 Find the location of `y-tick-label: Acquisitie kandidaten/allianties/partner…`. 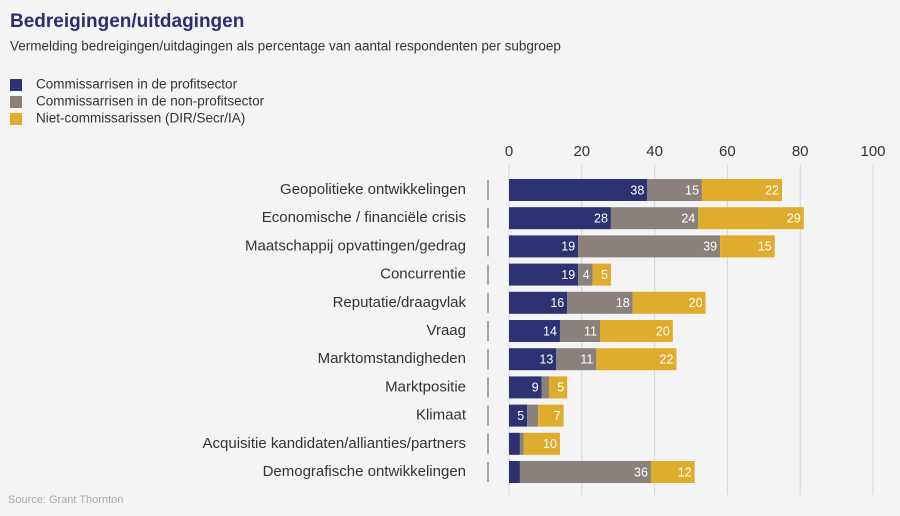

y-tick-label: Acquisitie kandidaten/allianties/partner… is located at coordinates (335, 443).